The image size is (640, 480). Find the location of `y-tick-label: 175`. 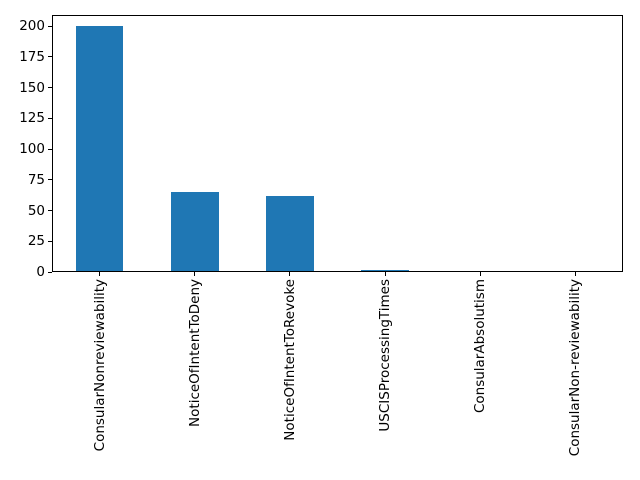

y-tick-label: 175 is located at coordinates (32, 56).